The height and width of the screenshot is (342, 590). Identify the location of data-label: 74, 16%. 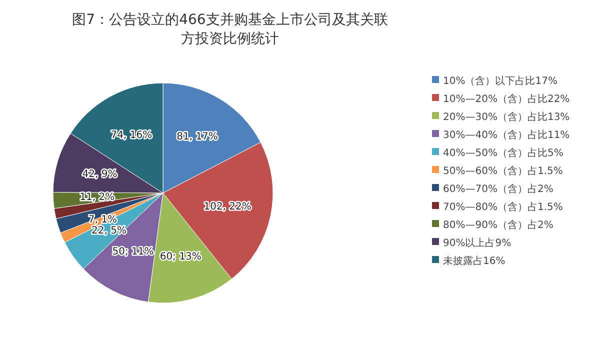
(131, 135).